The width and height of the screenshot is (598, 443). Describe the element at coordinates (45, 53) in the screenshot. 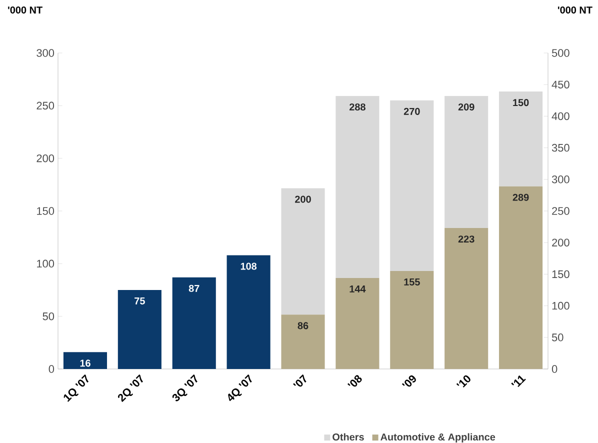

I see `y-tick-label: 300` at that location.